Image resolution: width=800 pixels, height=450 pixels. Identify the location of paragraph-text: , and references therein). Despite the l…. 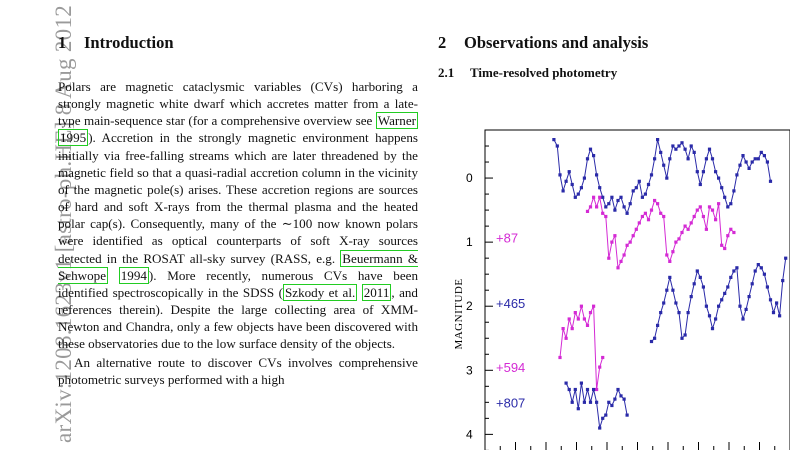
(238, 318).